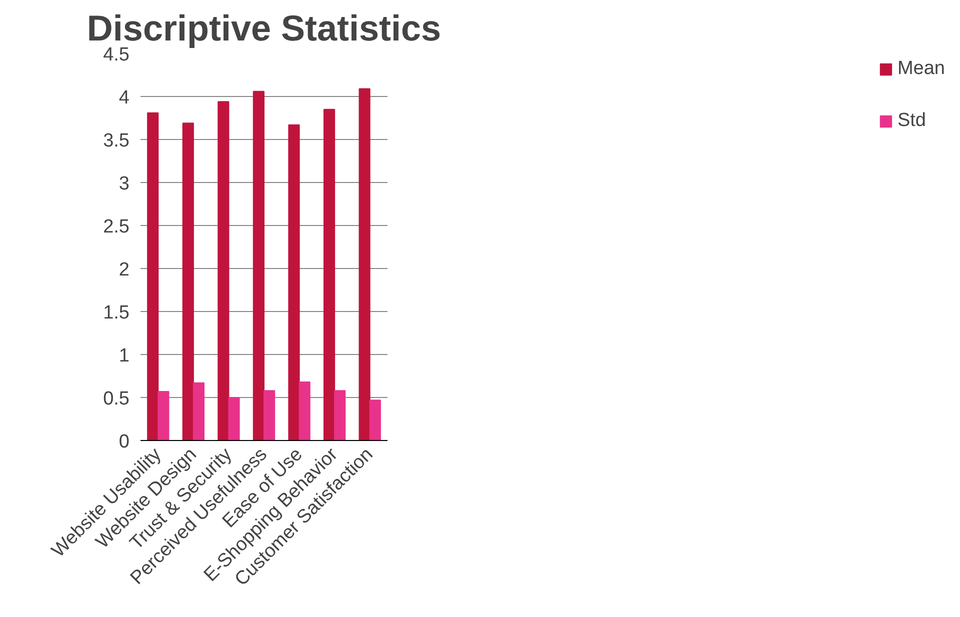 The width and height of the screenshot is (960, 617). What do you see at coordinates (116, 227) in the screenshot?
I see `y-tick-label: 2.5` at bounding box center [116, 227].